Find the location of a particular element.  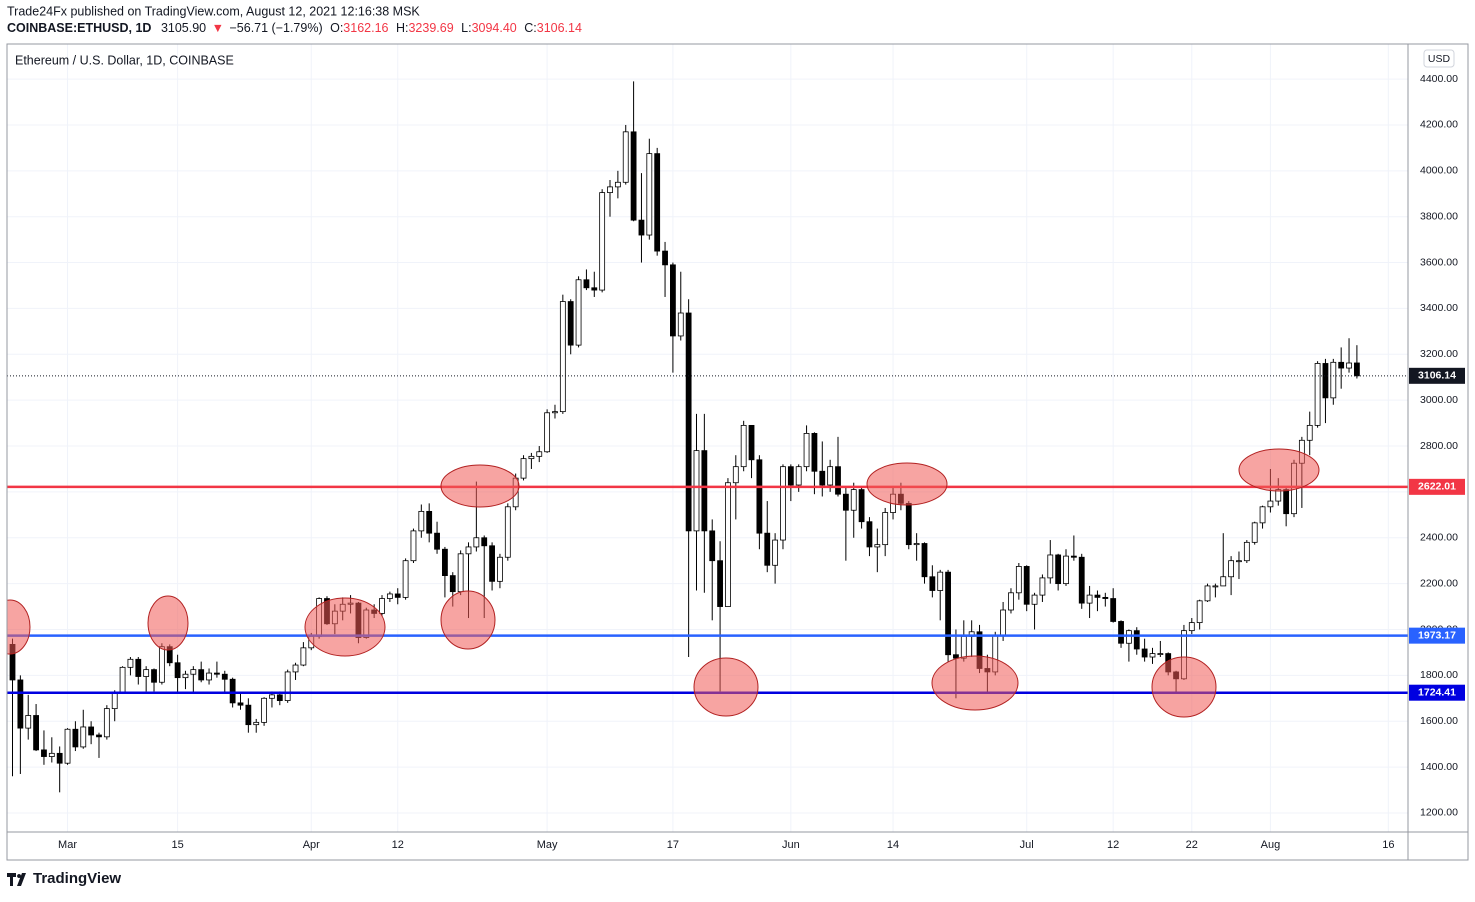

h-label: H: is located at coordinates (402, 28).